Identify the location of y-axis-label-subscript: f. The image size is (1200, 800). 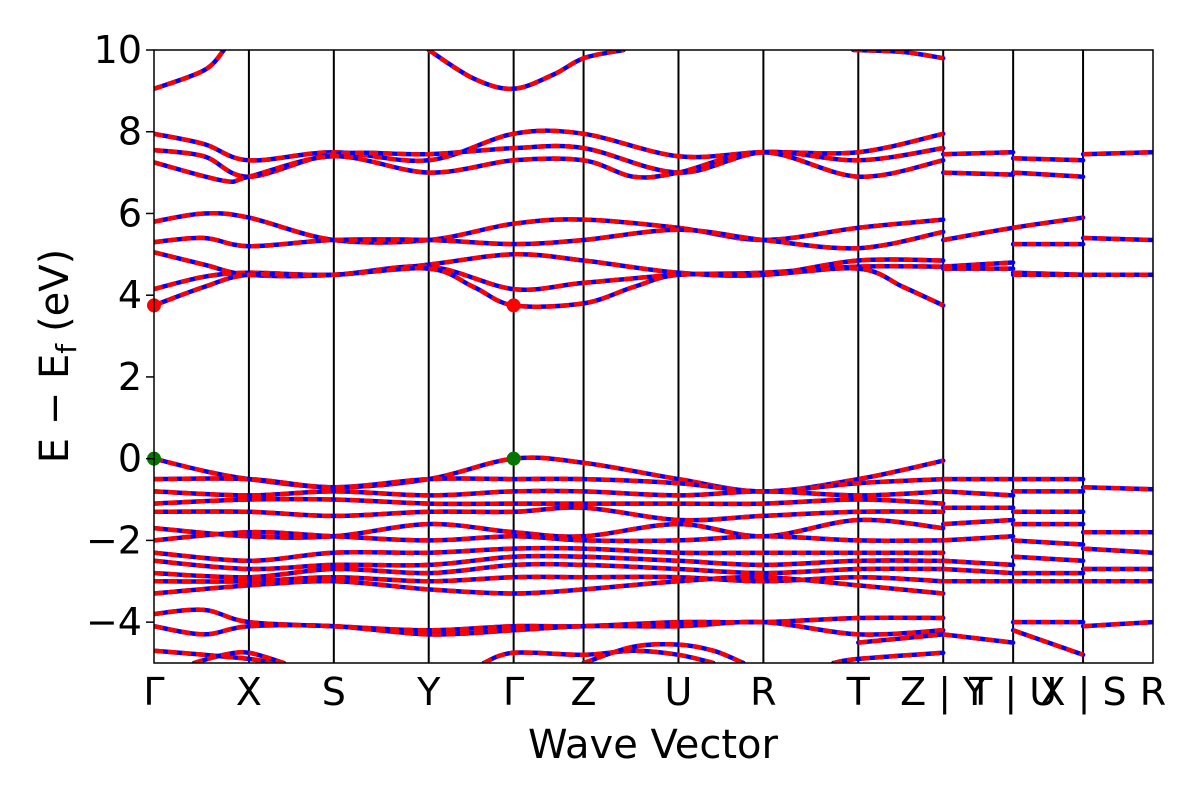
(66, 348).